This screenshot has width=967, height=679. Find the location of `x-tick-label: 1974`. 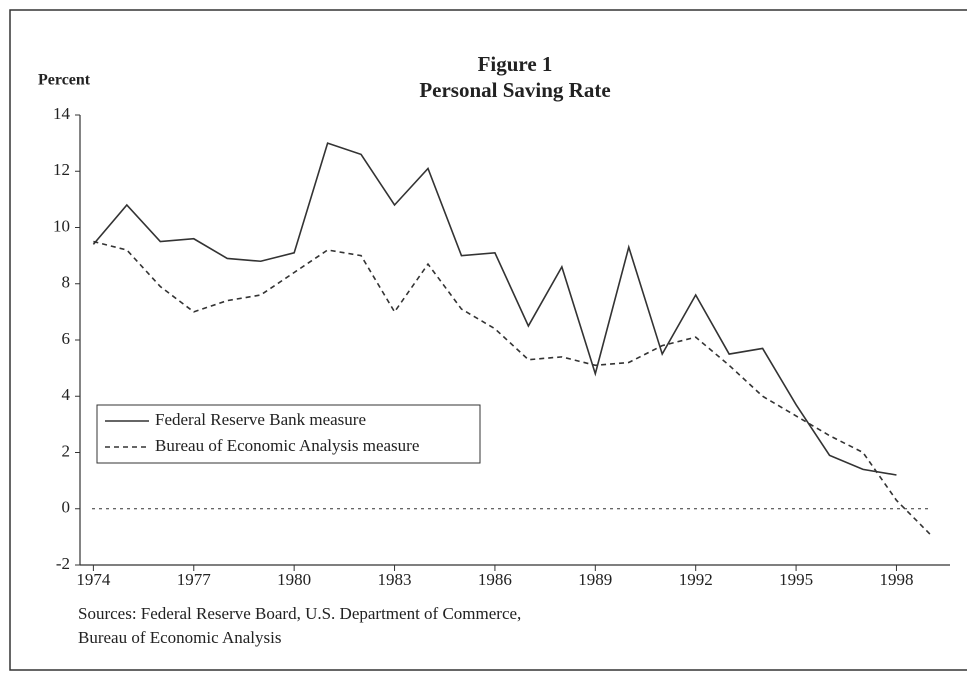

x-tick-label: 1974 is located at coordinates (93, 579).